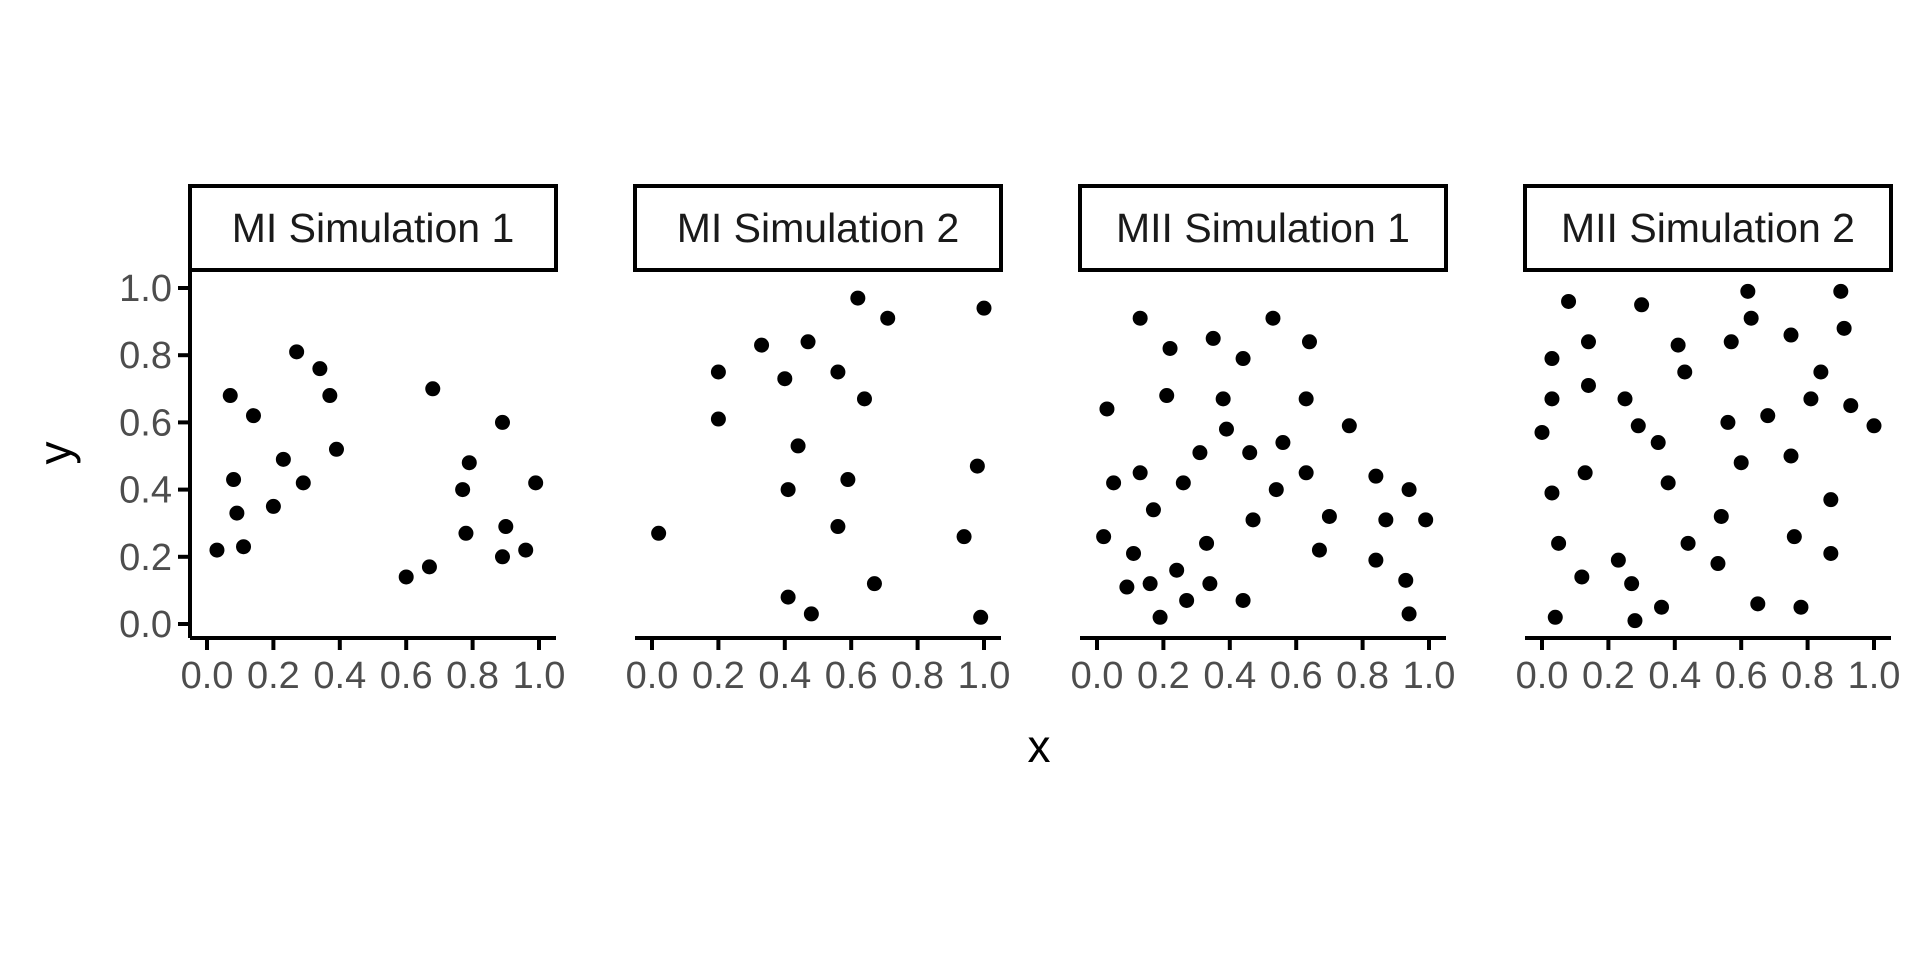 The width and height of the screenshot is (1920, 960). I want to click on x-axis-title: x, so click(1039, 746).